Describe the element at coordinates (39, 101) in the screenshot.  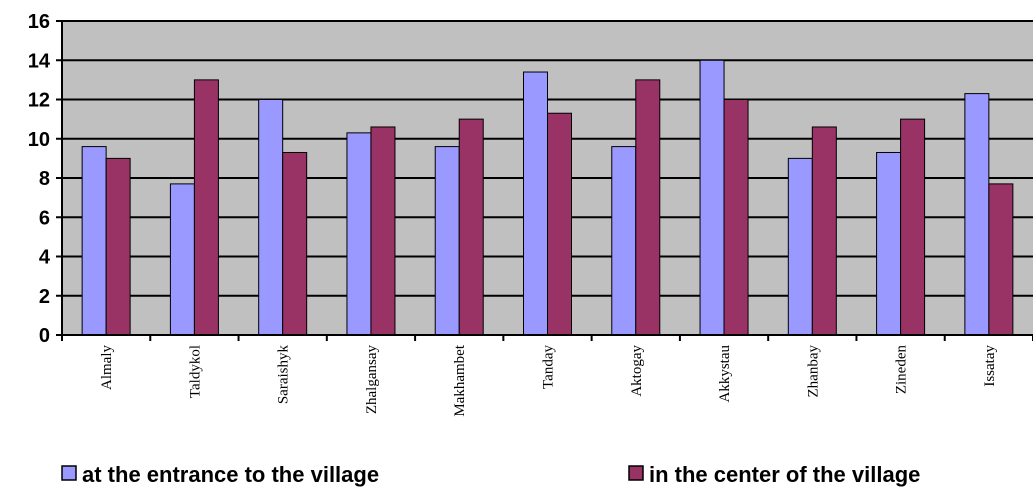
I see `y-tick-label: 12` at that location.